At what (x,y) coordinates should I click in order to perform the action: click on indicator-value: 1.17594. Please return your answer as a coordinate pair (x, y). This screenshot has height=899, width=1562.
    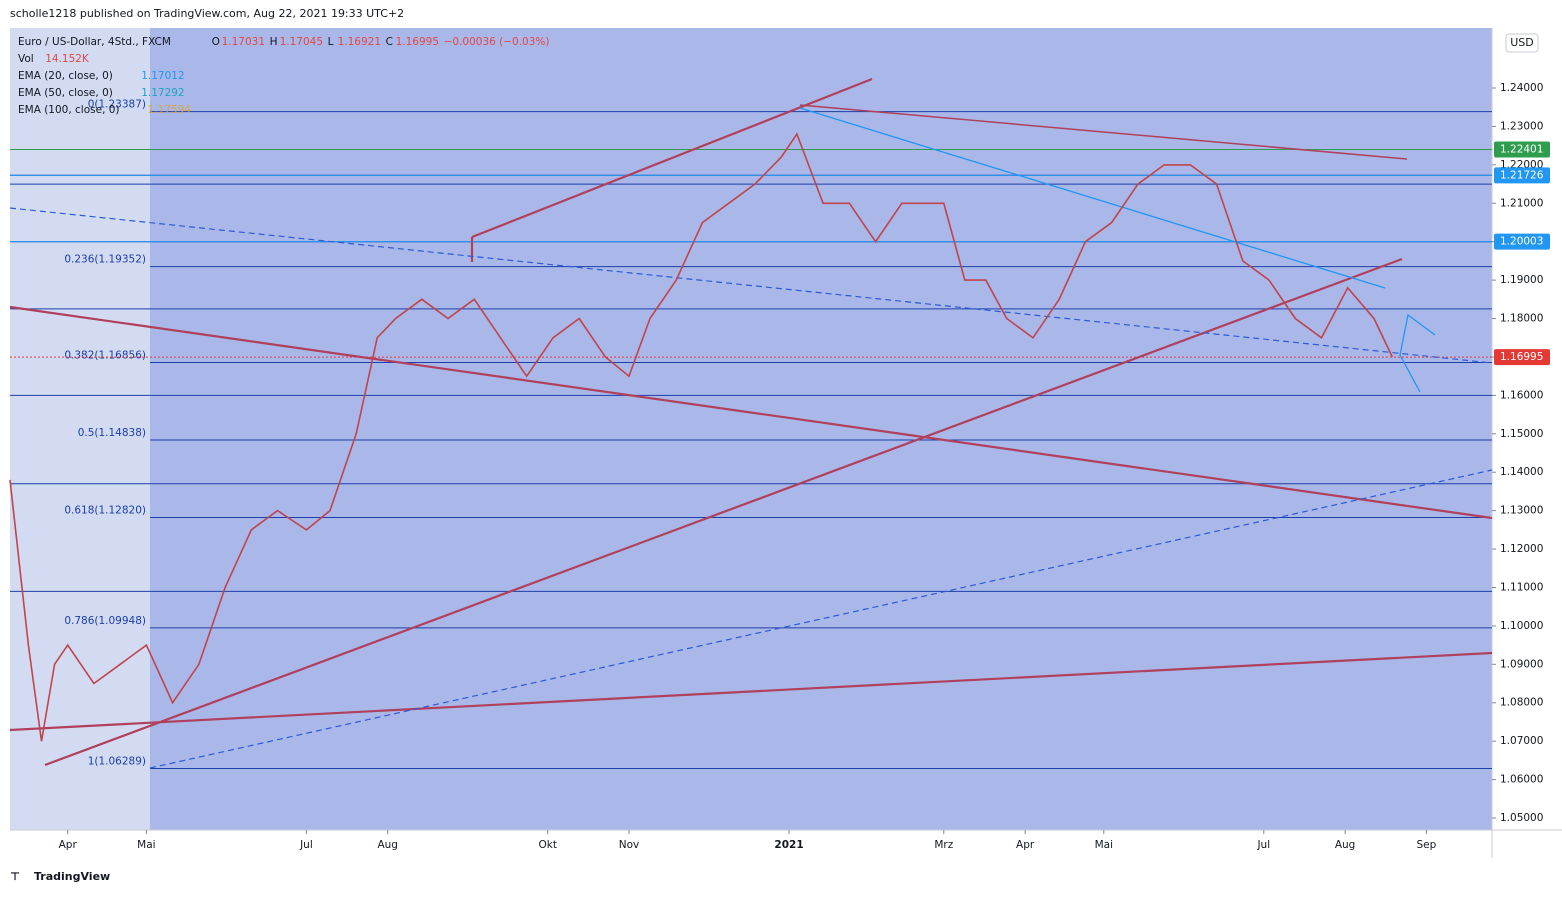
    Looking at the image, I should click on (170, 110).